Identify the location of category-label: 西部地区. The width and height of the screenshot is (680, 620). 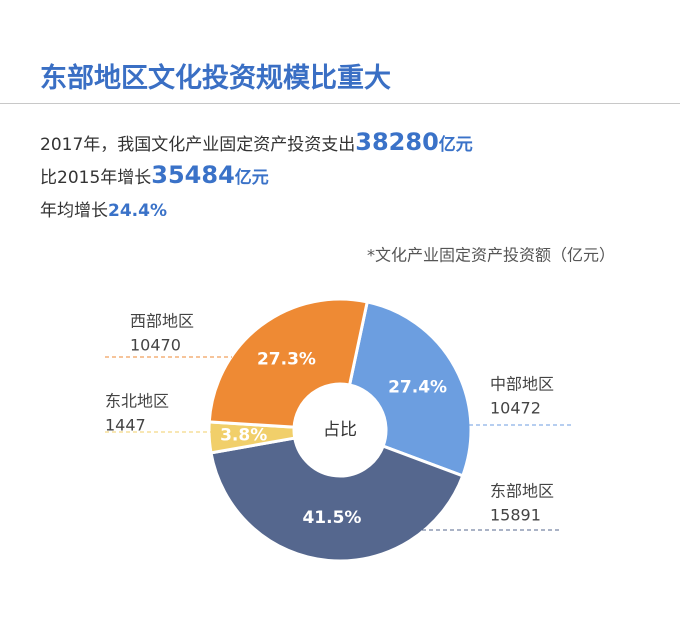
(162, 321).